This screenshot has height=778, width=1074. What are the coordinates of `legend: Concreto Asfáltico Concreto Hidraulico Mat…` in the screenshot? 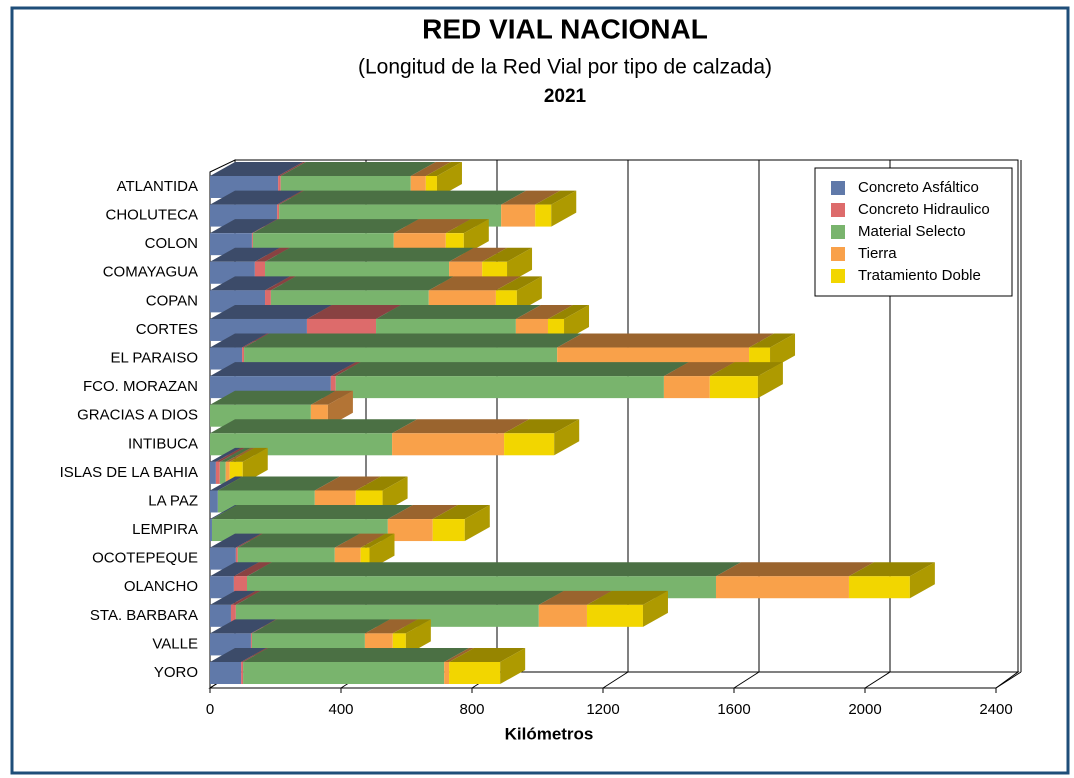 It's located at (913, 232).